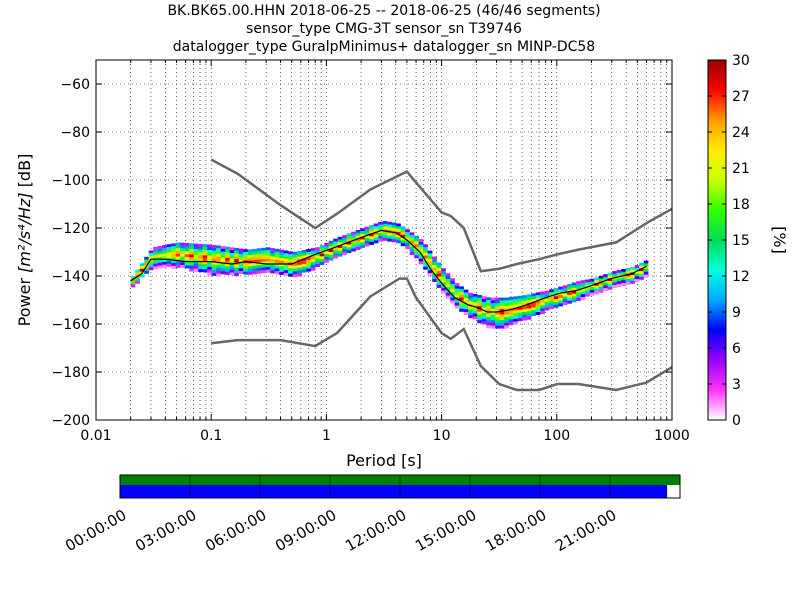 The width and height of the screenshot is (800, 600). What do you see at coordinates (365, 486) in the screenshot?
I see `time-ticks` at bounding box center [365, 486].